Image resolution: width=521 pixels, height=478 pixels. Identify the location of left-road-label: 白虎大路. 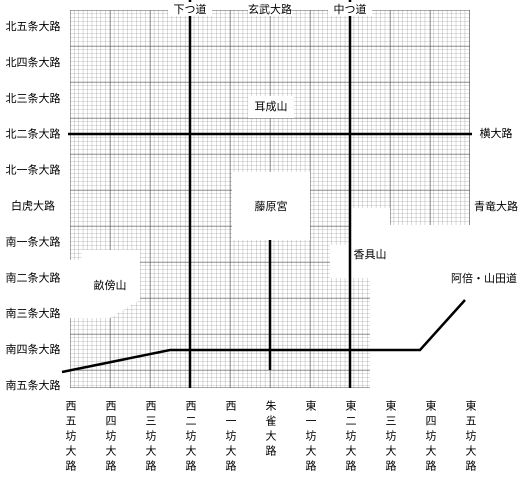
(33, 206).